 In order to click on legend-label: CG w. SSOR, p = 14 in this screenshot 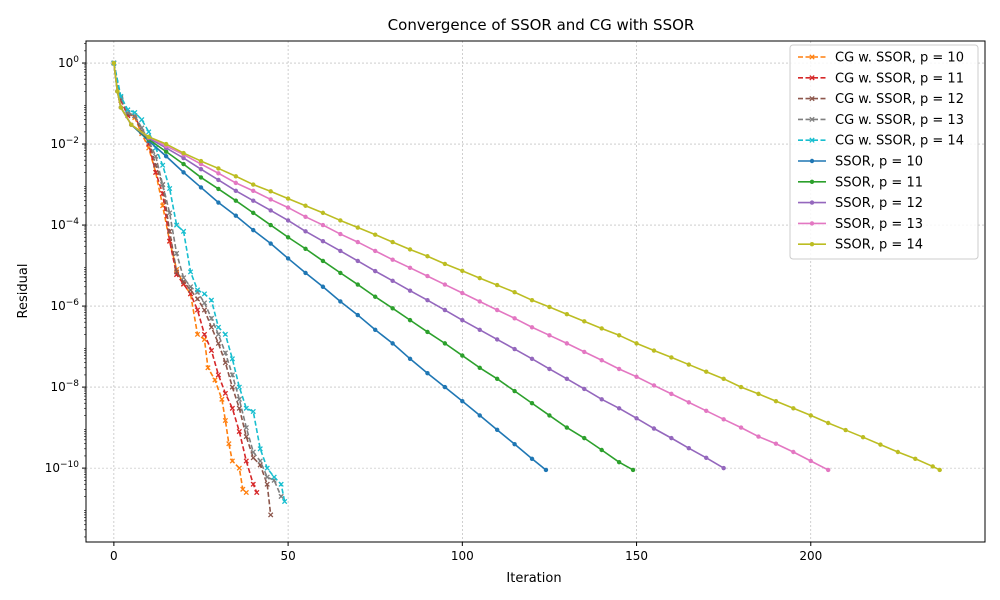, I will do `click(899, 141)`.